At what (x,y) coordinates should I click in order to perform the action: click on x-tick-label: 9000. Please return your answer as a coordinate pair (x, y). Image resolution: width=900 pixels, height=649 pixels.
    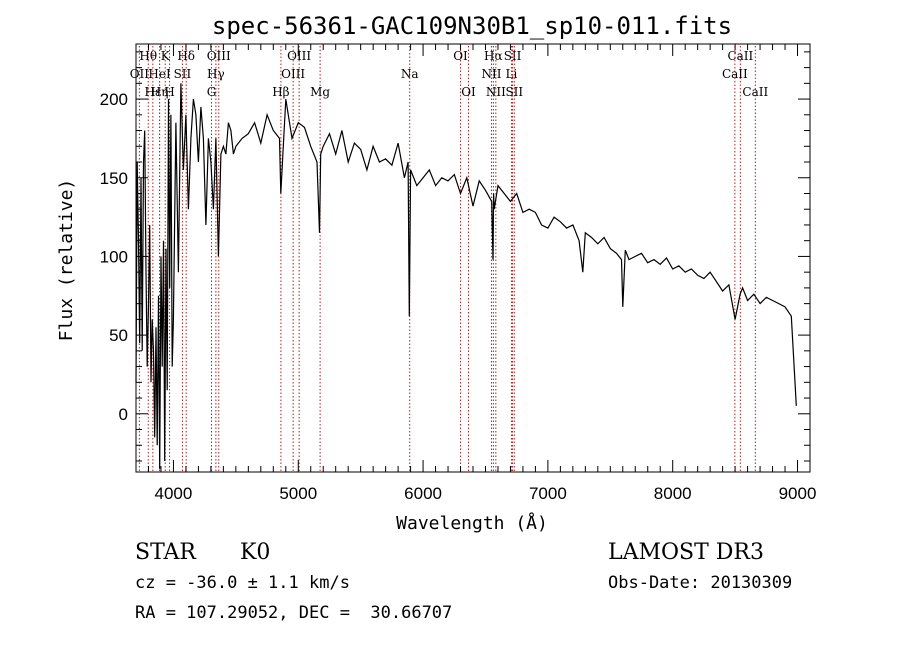
    Looking at the image, I should click on (798, 493).